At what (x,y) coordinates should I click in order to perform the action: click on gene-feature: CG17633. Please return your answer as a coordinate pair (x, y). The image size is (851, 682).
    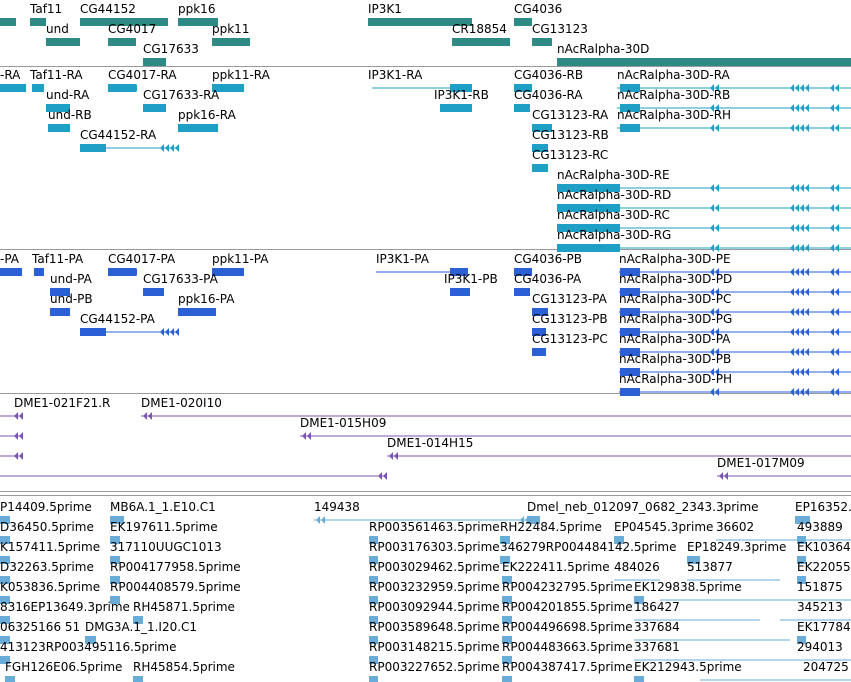
    Looking at the image, I should click on (425, 55).